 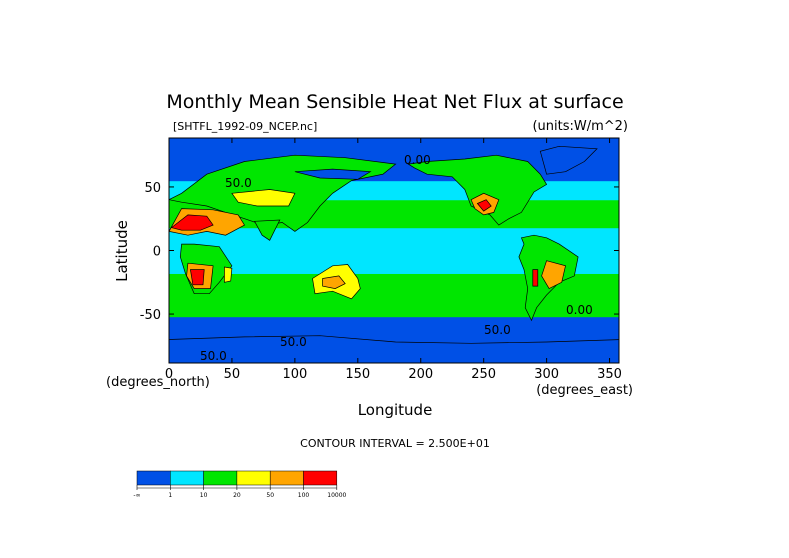 I want to click on x-tick-label: 50, so click(x=232, y=374).